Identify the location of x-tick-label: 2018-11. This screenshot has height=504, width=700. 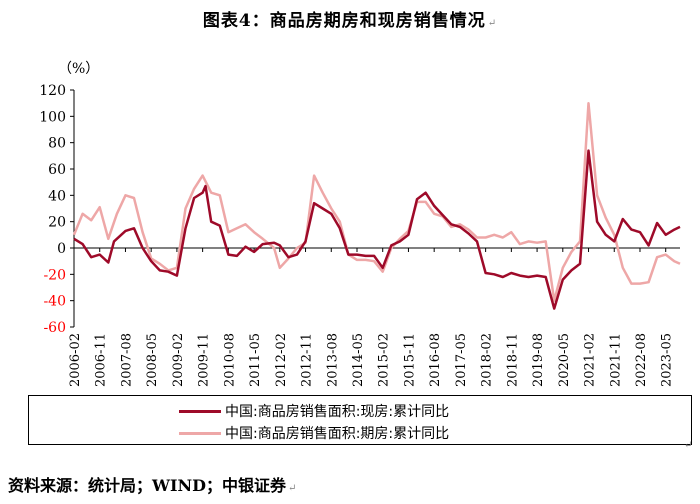
(512, 360).